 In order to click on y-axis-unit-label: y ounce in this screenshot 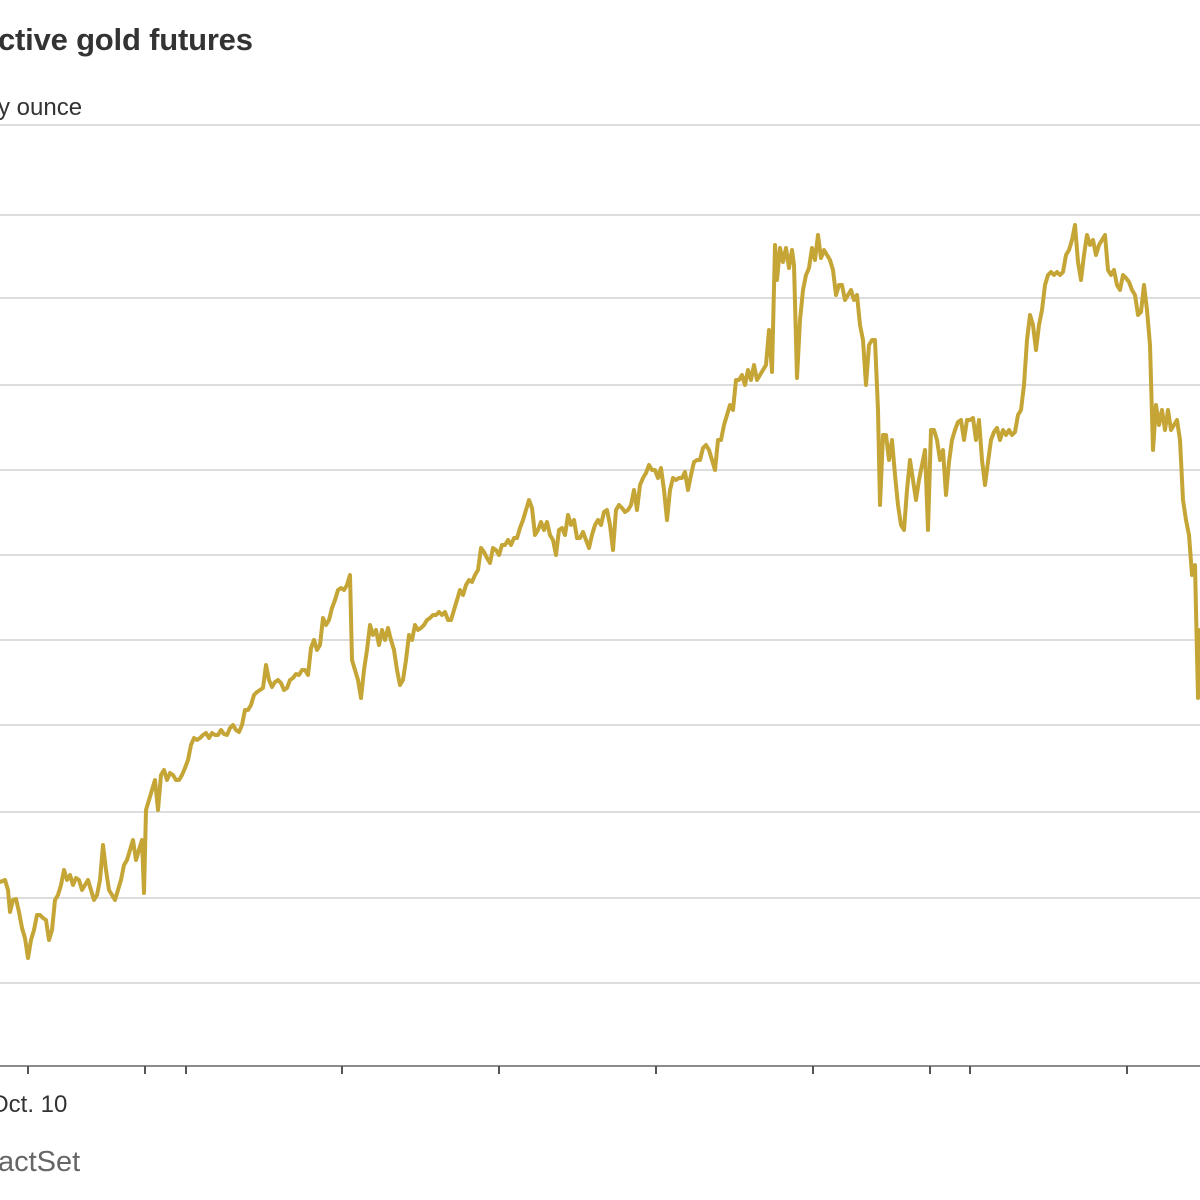, I will do `click(41, 107)`.